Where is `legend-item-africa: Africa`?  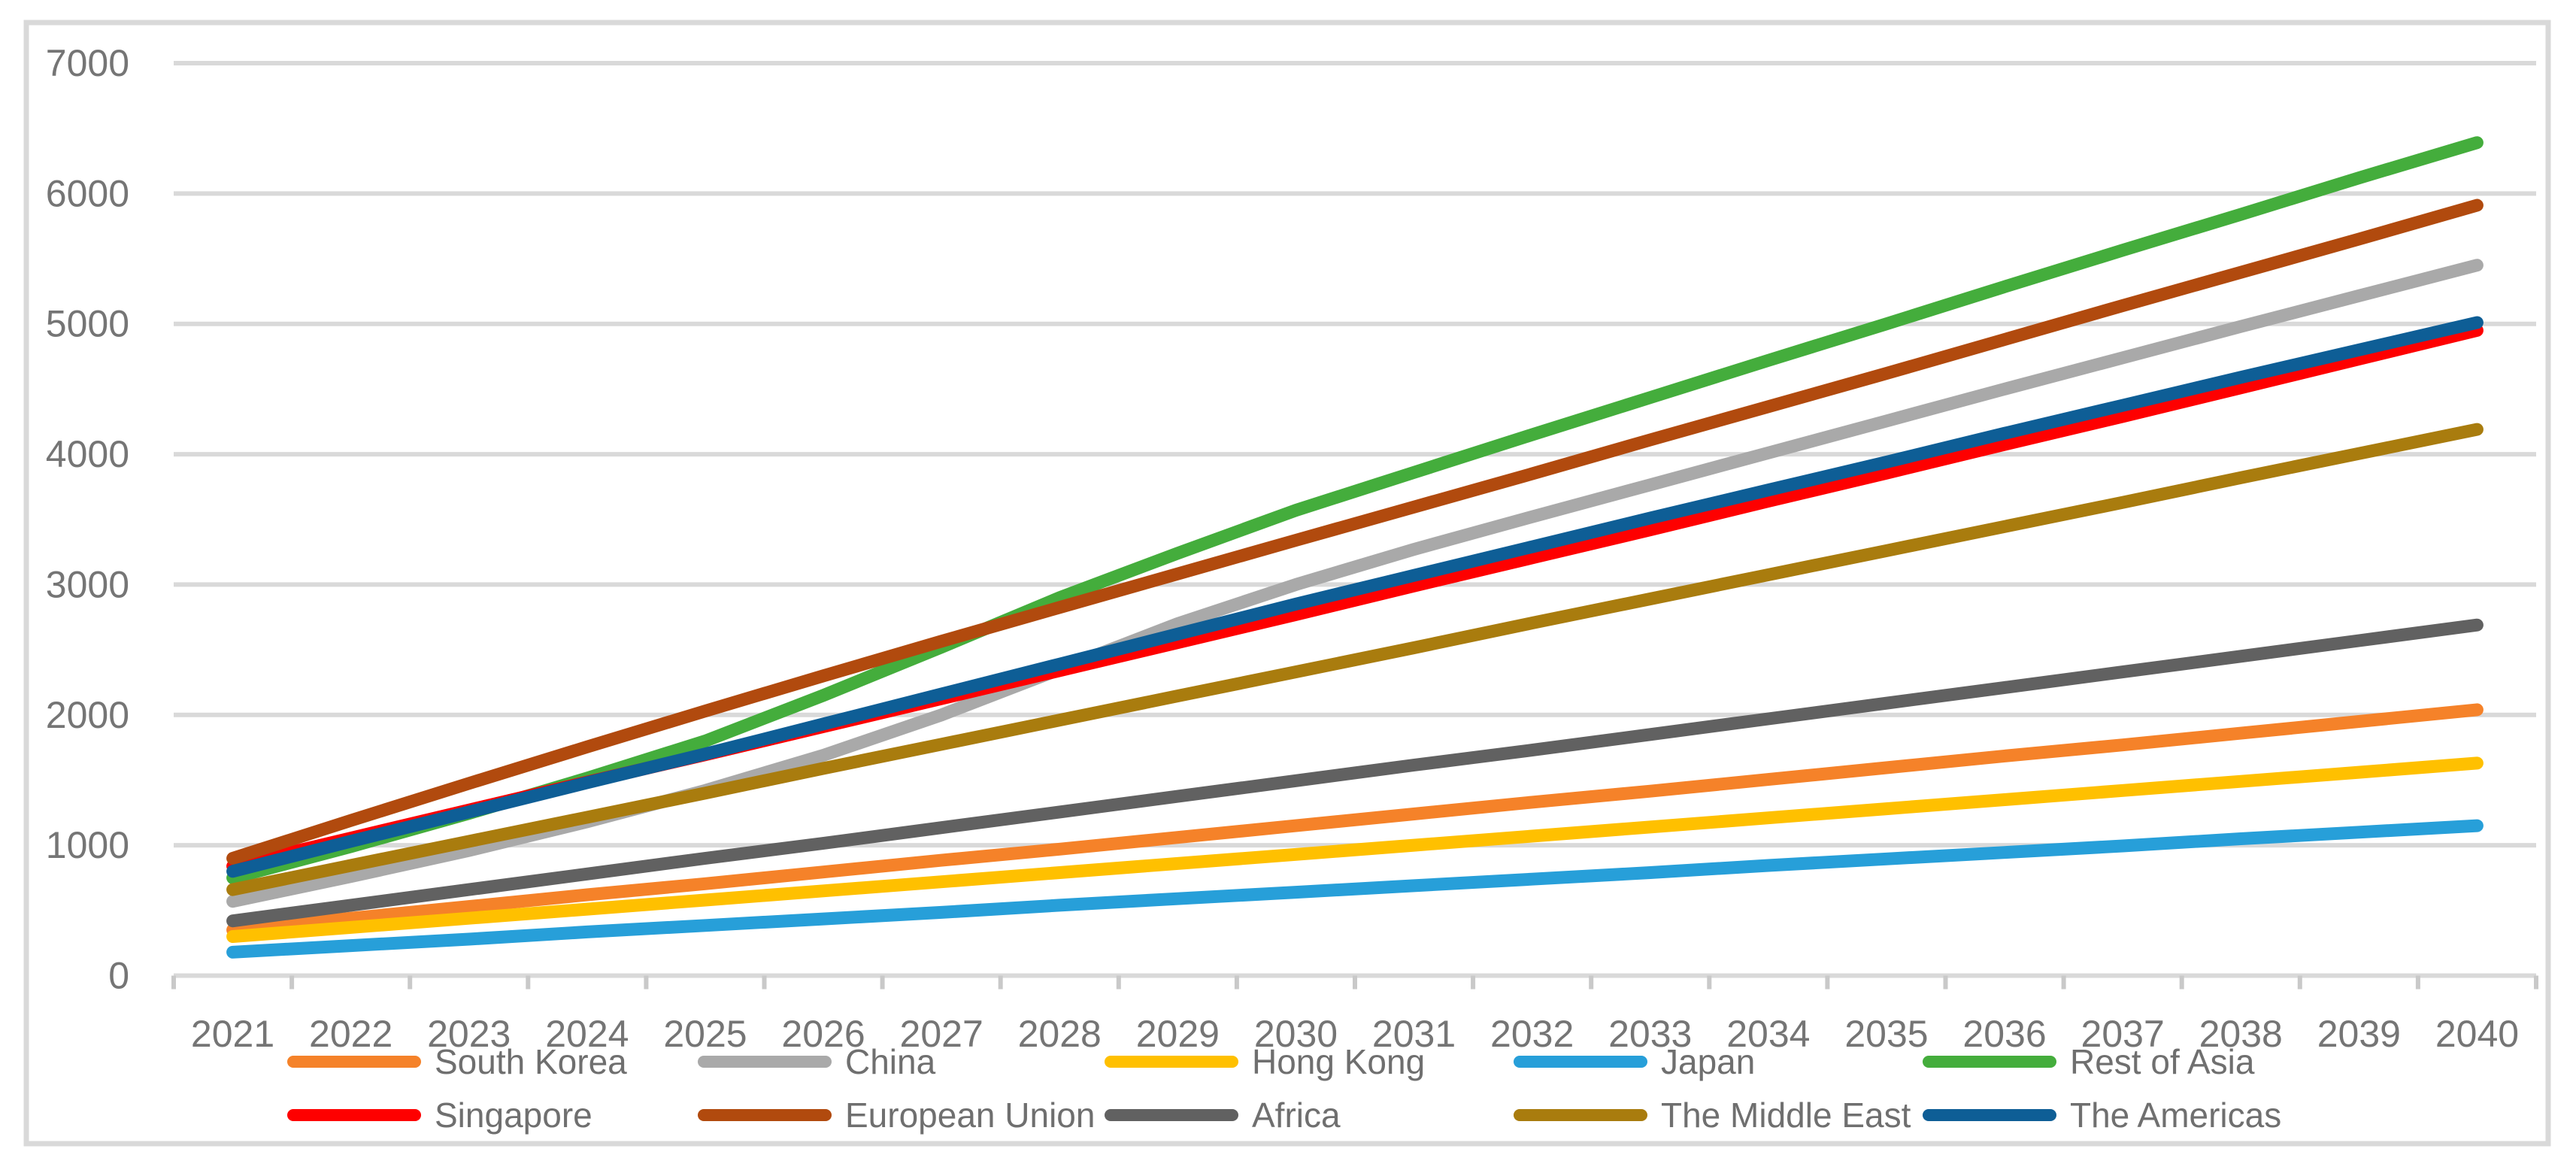
legend-item-africa: Africa is located at coordinates (1223, 1115).